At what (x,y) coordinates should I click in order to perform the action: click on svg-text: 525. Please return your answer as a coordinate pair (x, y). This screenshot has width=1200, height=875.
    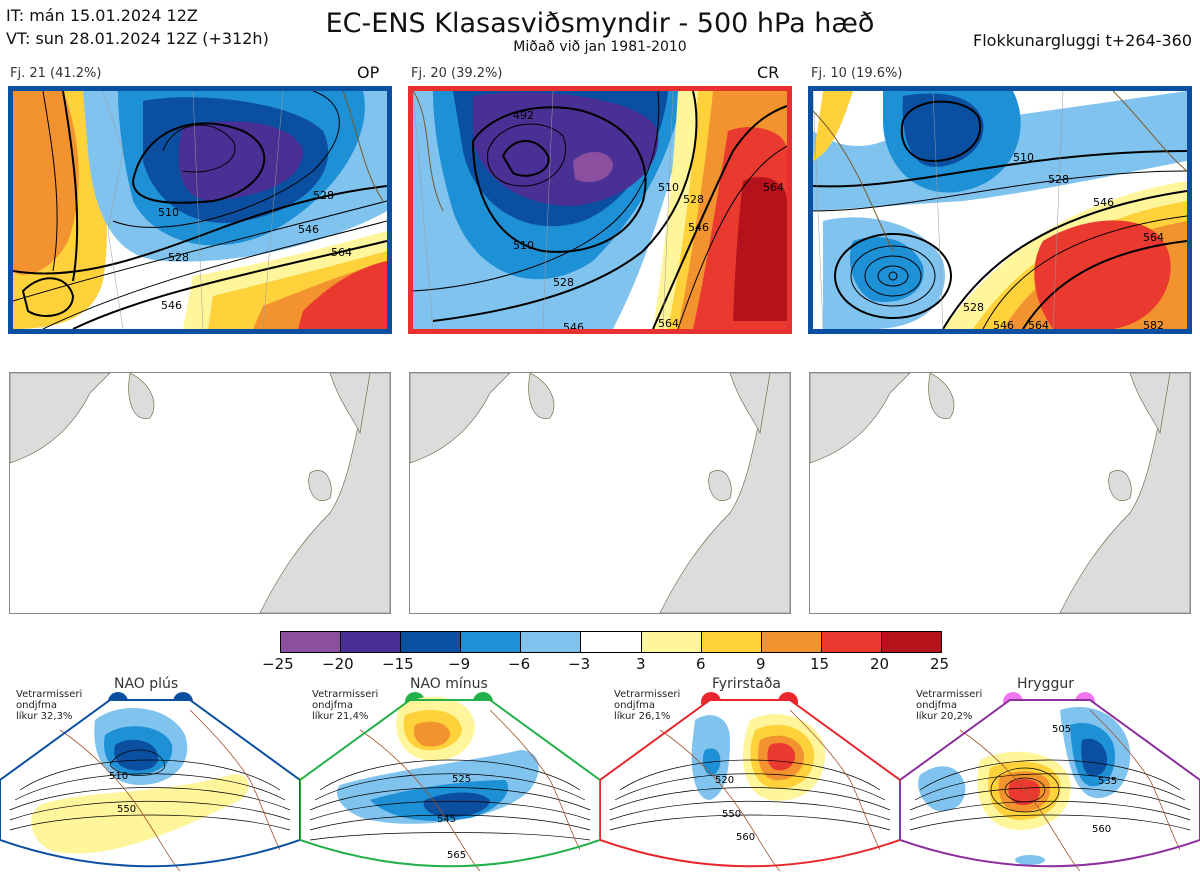
    Looking at the image, I should click on (461, 779).